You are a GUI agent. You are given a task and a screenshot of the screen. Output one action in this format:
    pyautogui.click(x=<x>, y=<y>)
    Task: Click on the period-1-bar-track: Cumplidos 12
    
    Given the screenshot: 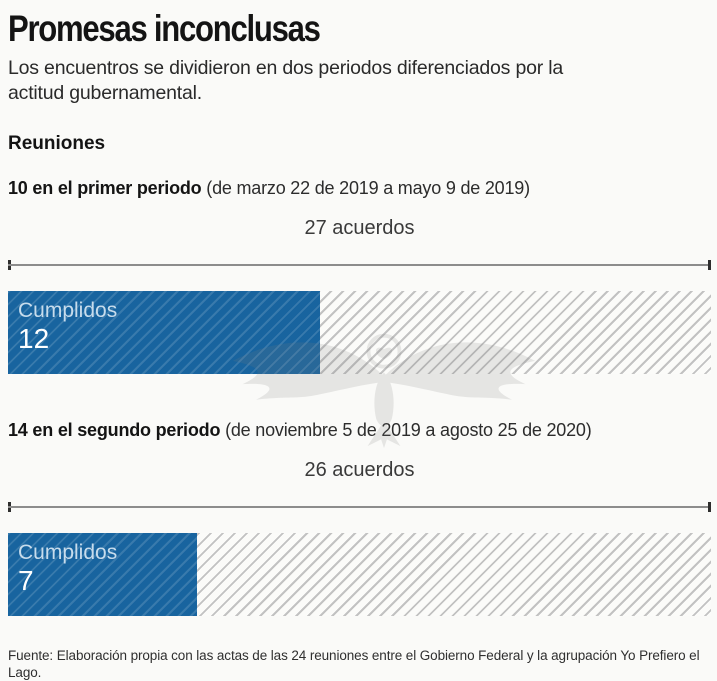 What is the action you would take?
    pyautogui.click(x=359, y=332)
    